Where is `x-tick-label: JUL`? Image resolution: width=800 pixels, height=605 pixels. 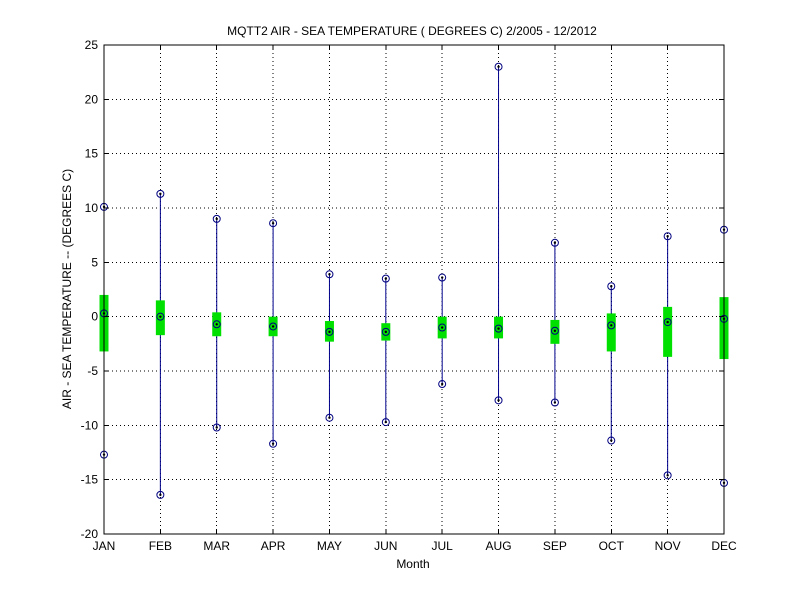 x-tick-label: JUL is located at coordinates (443, 546).